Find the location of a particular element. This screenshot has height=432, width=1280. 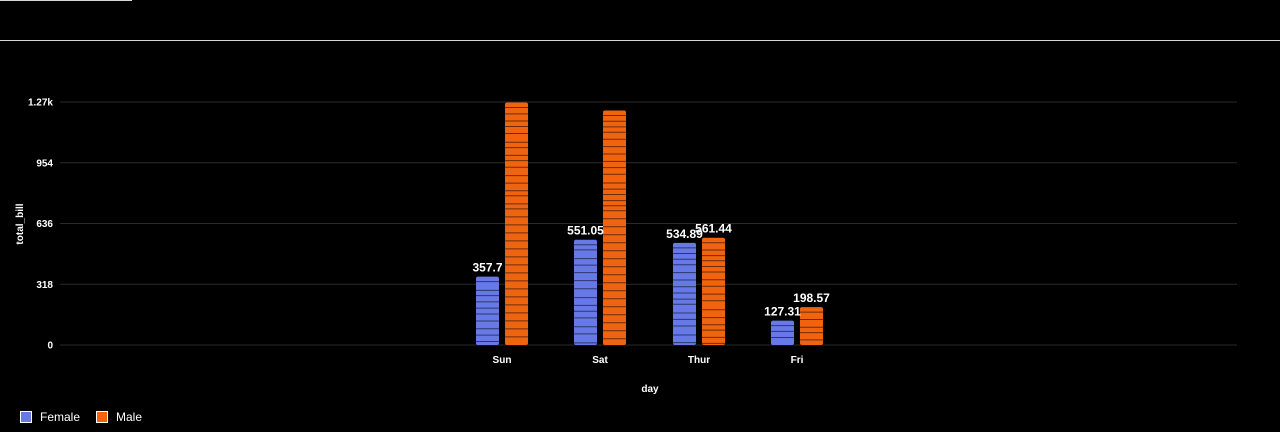

y-tick-label: 318 is located at coordinates (44, 285).